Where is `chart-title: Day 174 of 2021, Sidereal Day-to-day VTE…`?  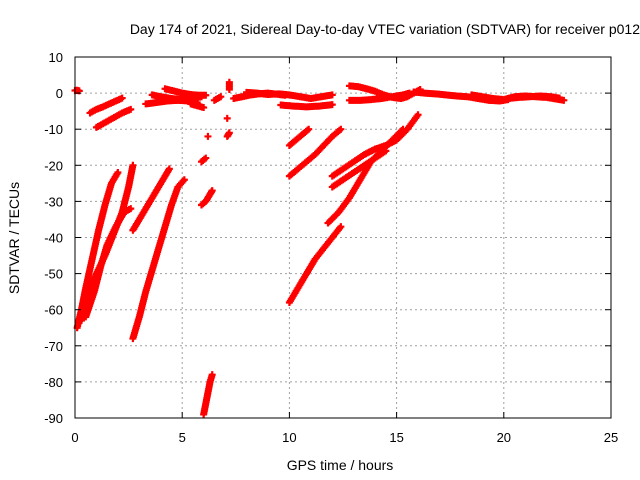
chart-title: Day 174 of 2021, Sidereal Day-to-day VTE… is located at coordinates (385, 29).